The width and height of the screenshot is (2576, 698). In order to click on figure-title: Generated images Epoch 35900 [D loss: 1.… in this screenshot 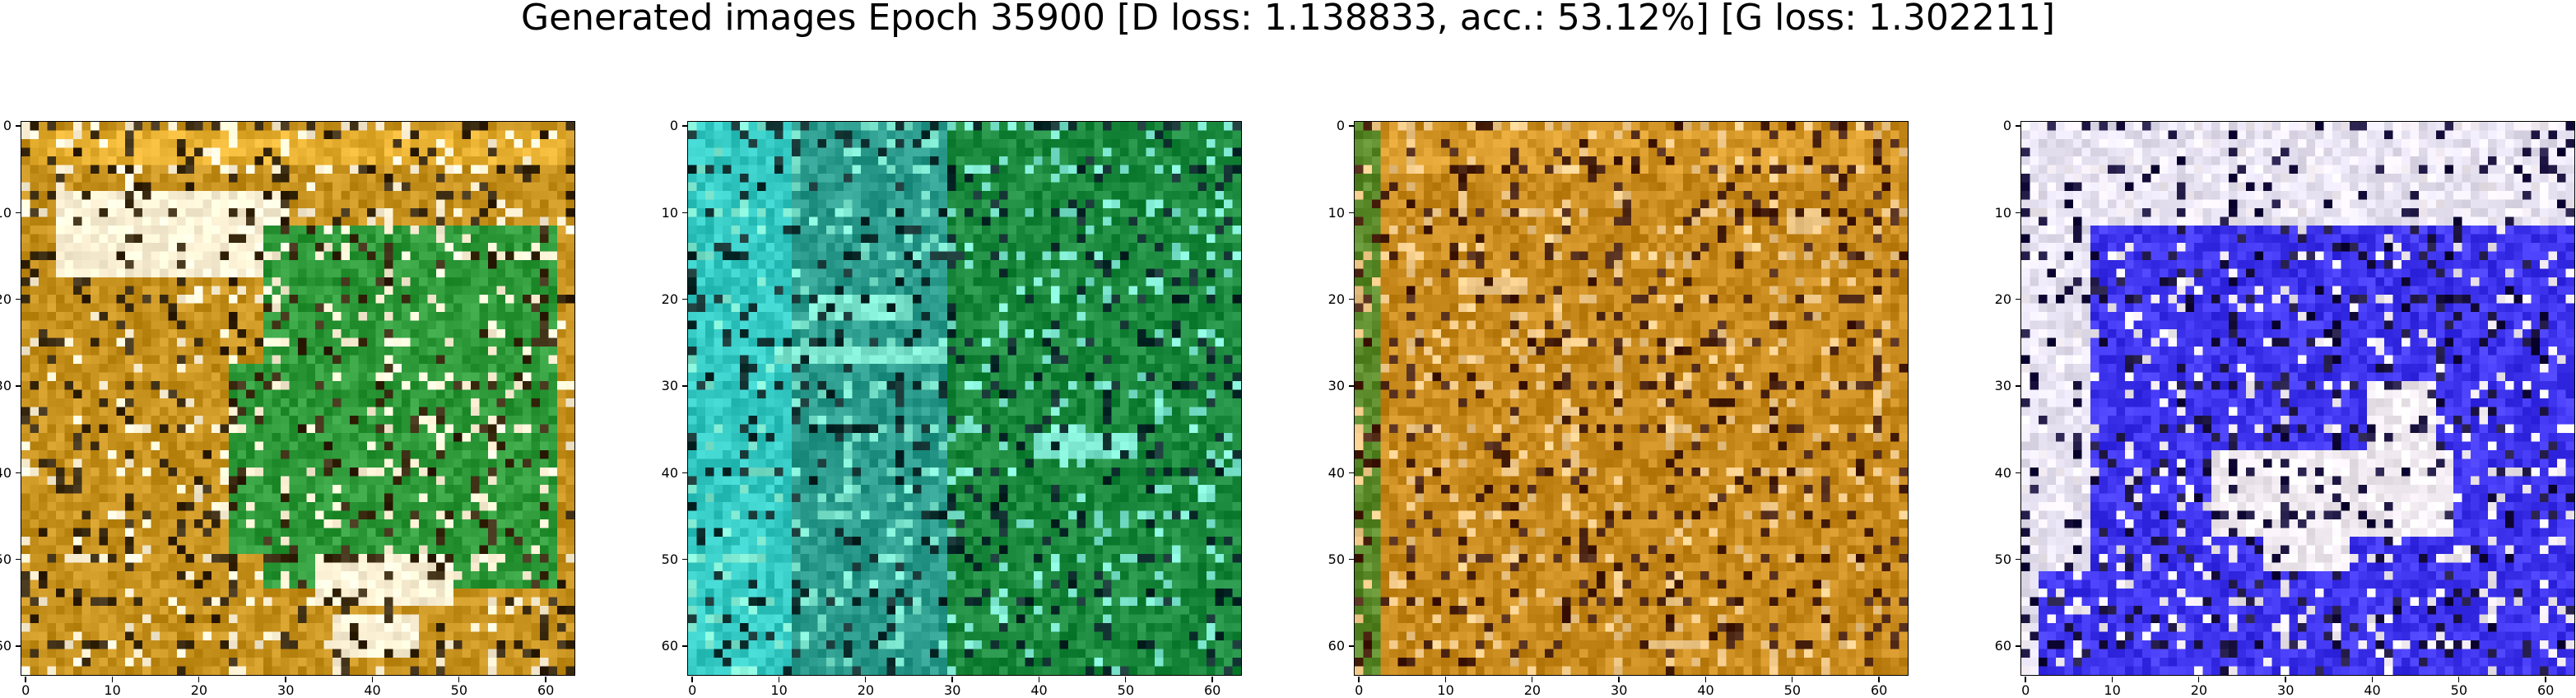, I will do `click(1288, 19)`.